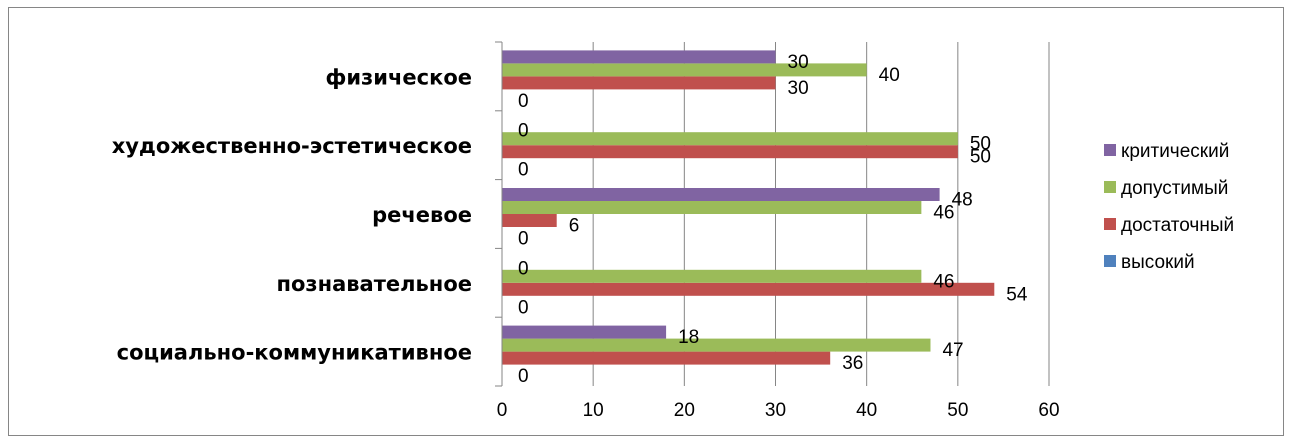 The height and width of the screenshot is (444, 1291). Describe the element at coordinates (1177, 225) in the screenshot. I see `legend-label-достаточный: достаточный` at that location.